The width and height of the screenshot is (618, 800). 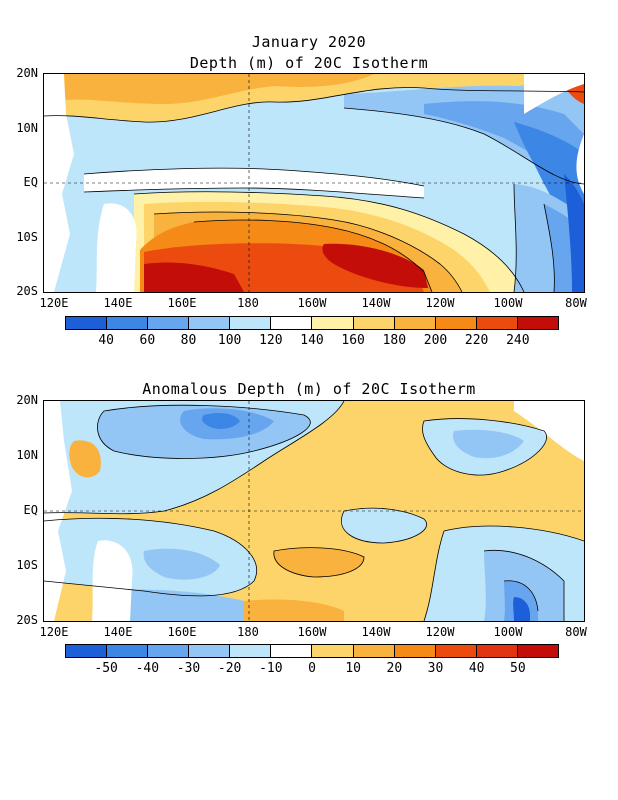 I want to click on bottom-lon-label: 100W, so click(x=508, y=632).